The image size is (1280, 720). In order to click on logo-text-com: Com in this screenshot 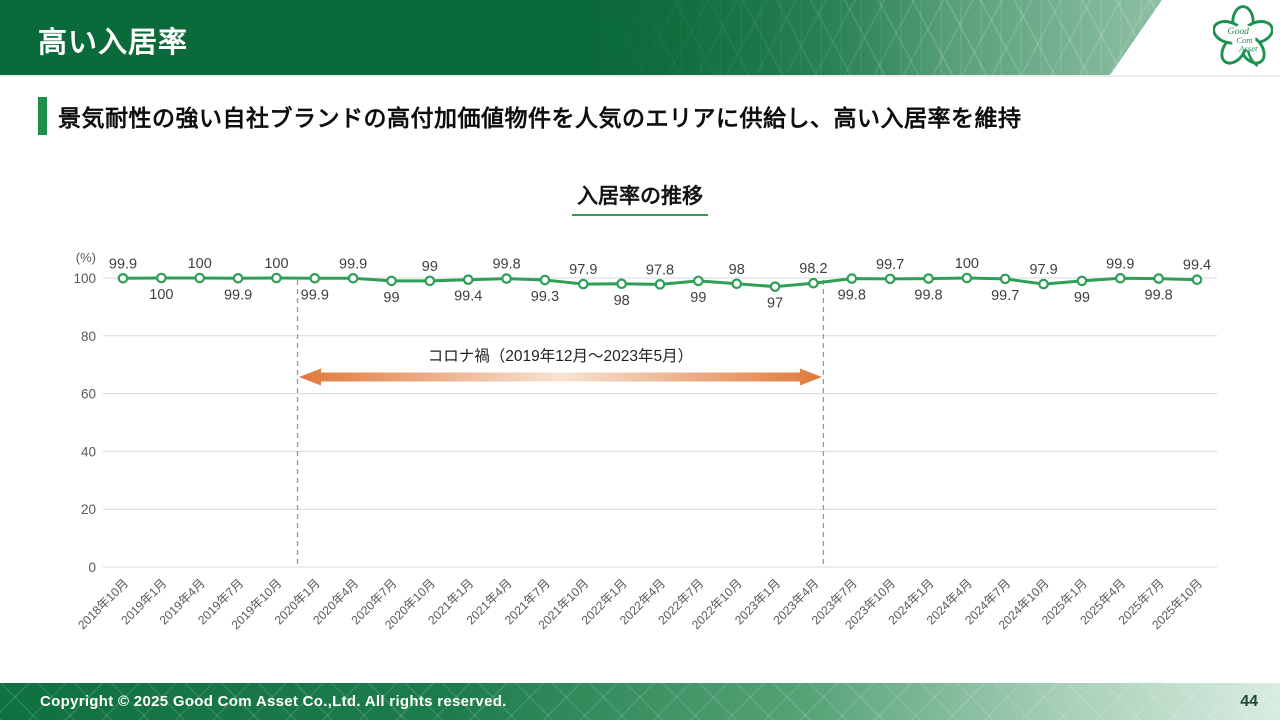, I will do `click(1244, 40)`.